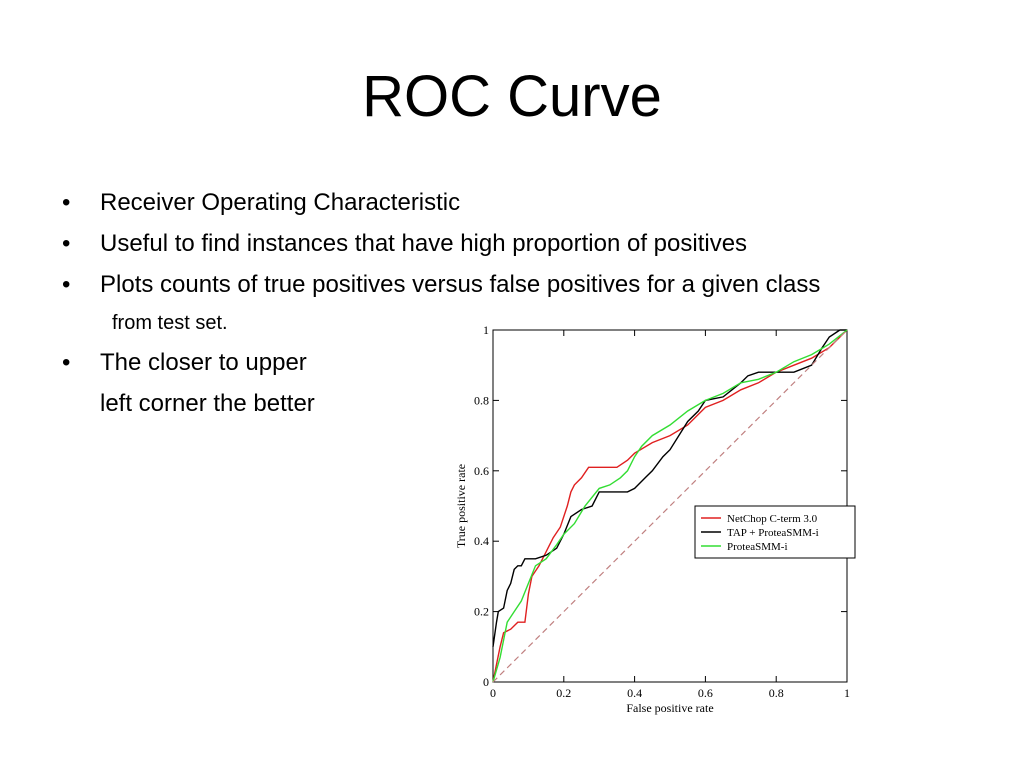 The width and height of the screenshot is (1024, 768). I want to click on x-tick-label: 0.4, so click(634, 693).